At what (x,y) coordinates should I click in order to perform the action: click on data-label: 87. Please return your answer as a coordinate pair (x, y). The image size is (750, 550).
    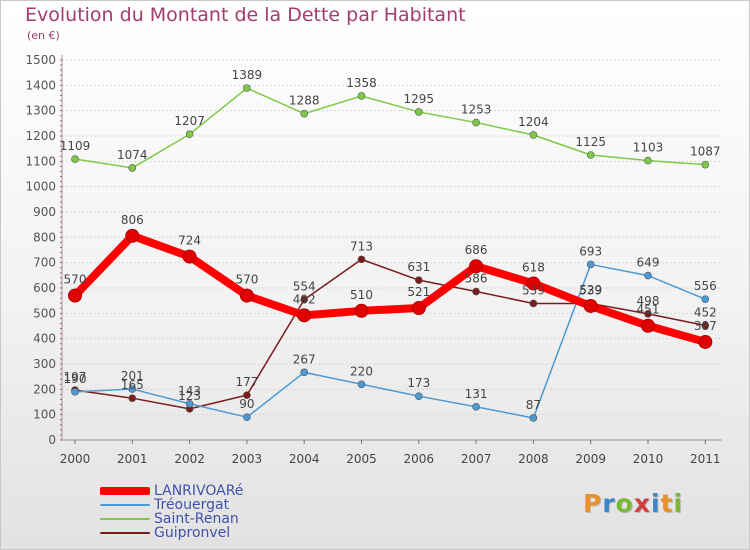
    Looking at the image, I should click on (533, 405).